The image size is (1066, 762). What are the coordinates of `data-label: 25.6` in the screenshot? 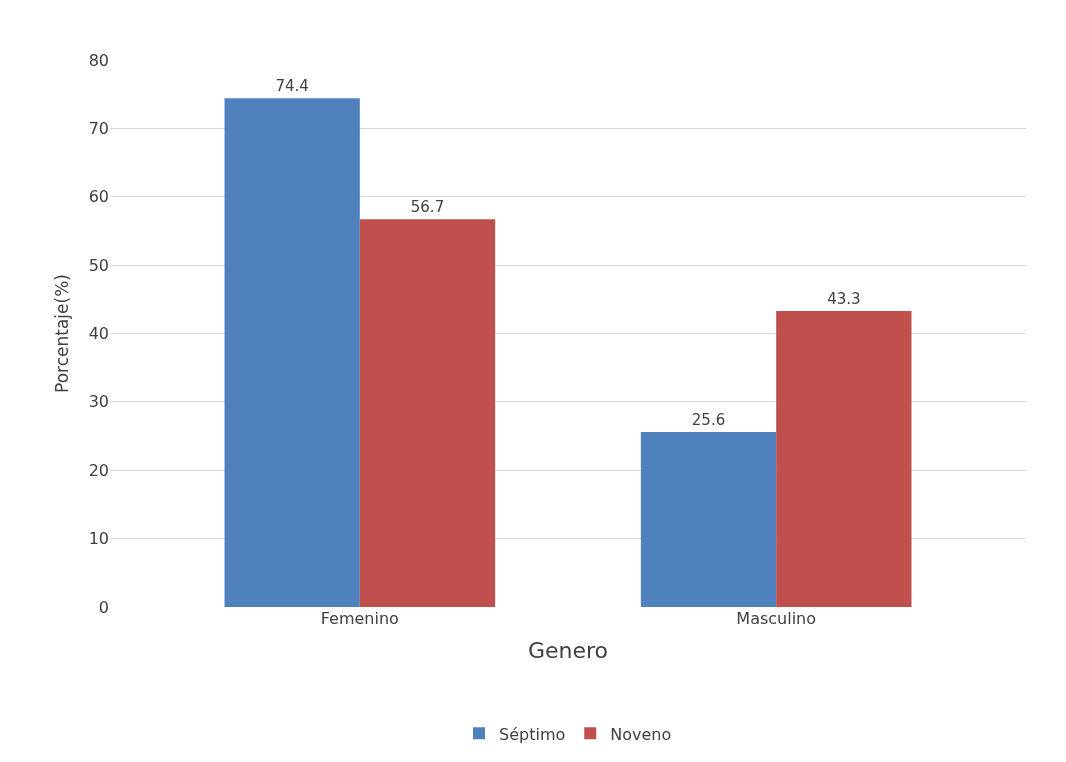 It's located at (708, 419).